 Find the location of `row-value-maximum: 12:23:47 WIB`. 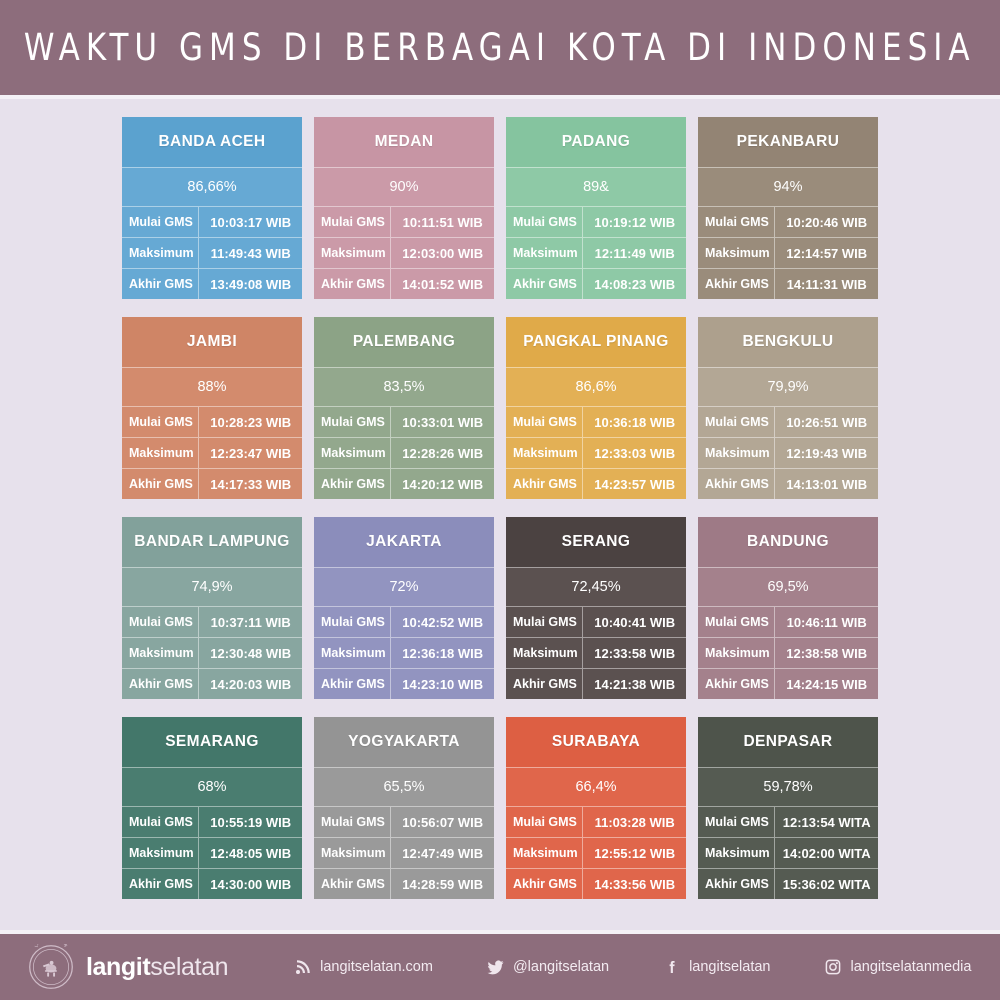

row-value-maximum: 12:23:47 WIB is located at coordinates (251, 453).